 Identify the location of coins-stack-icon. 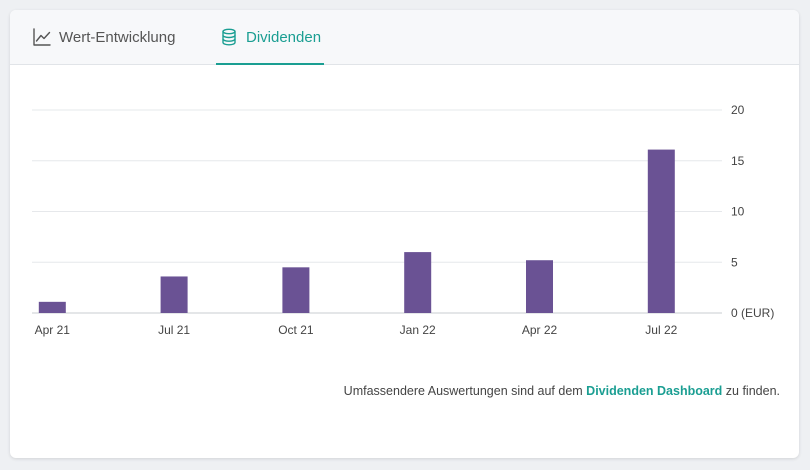
(229, 37).